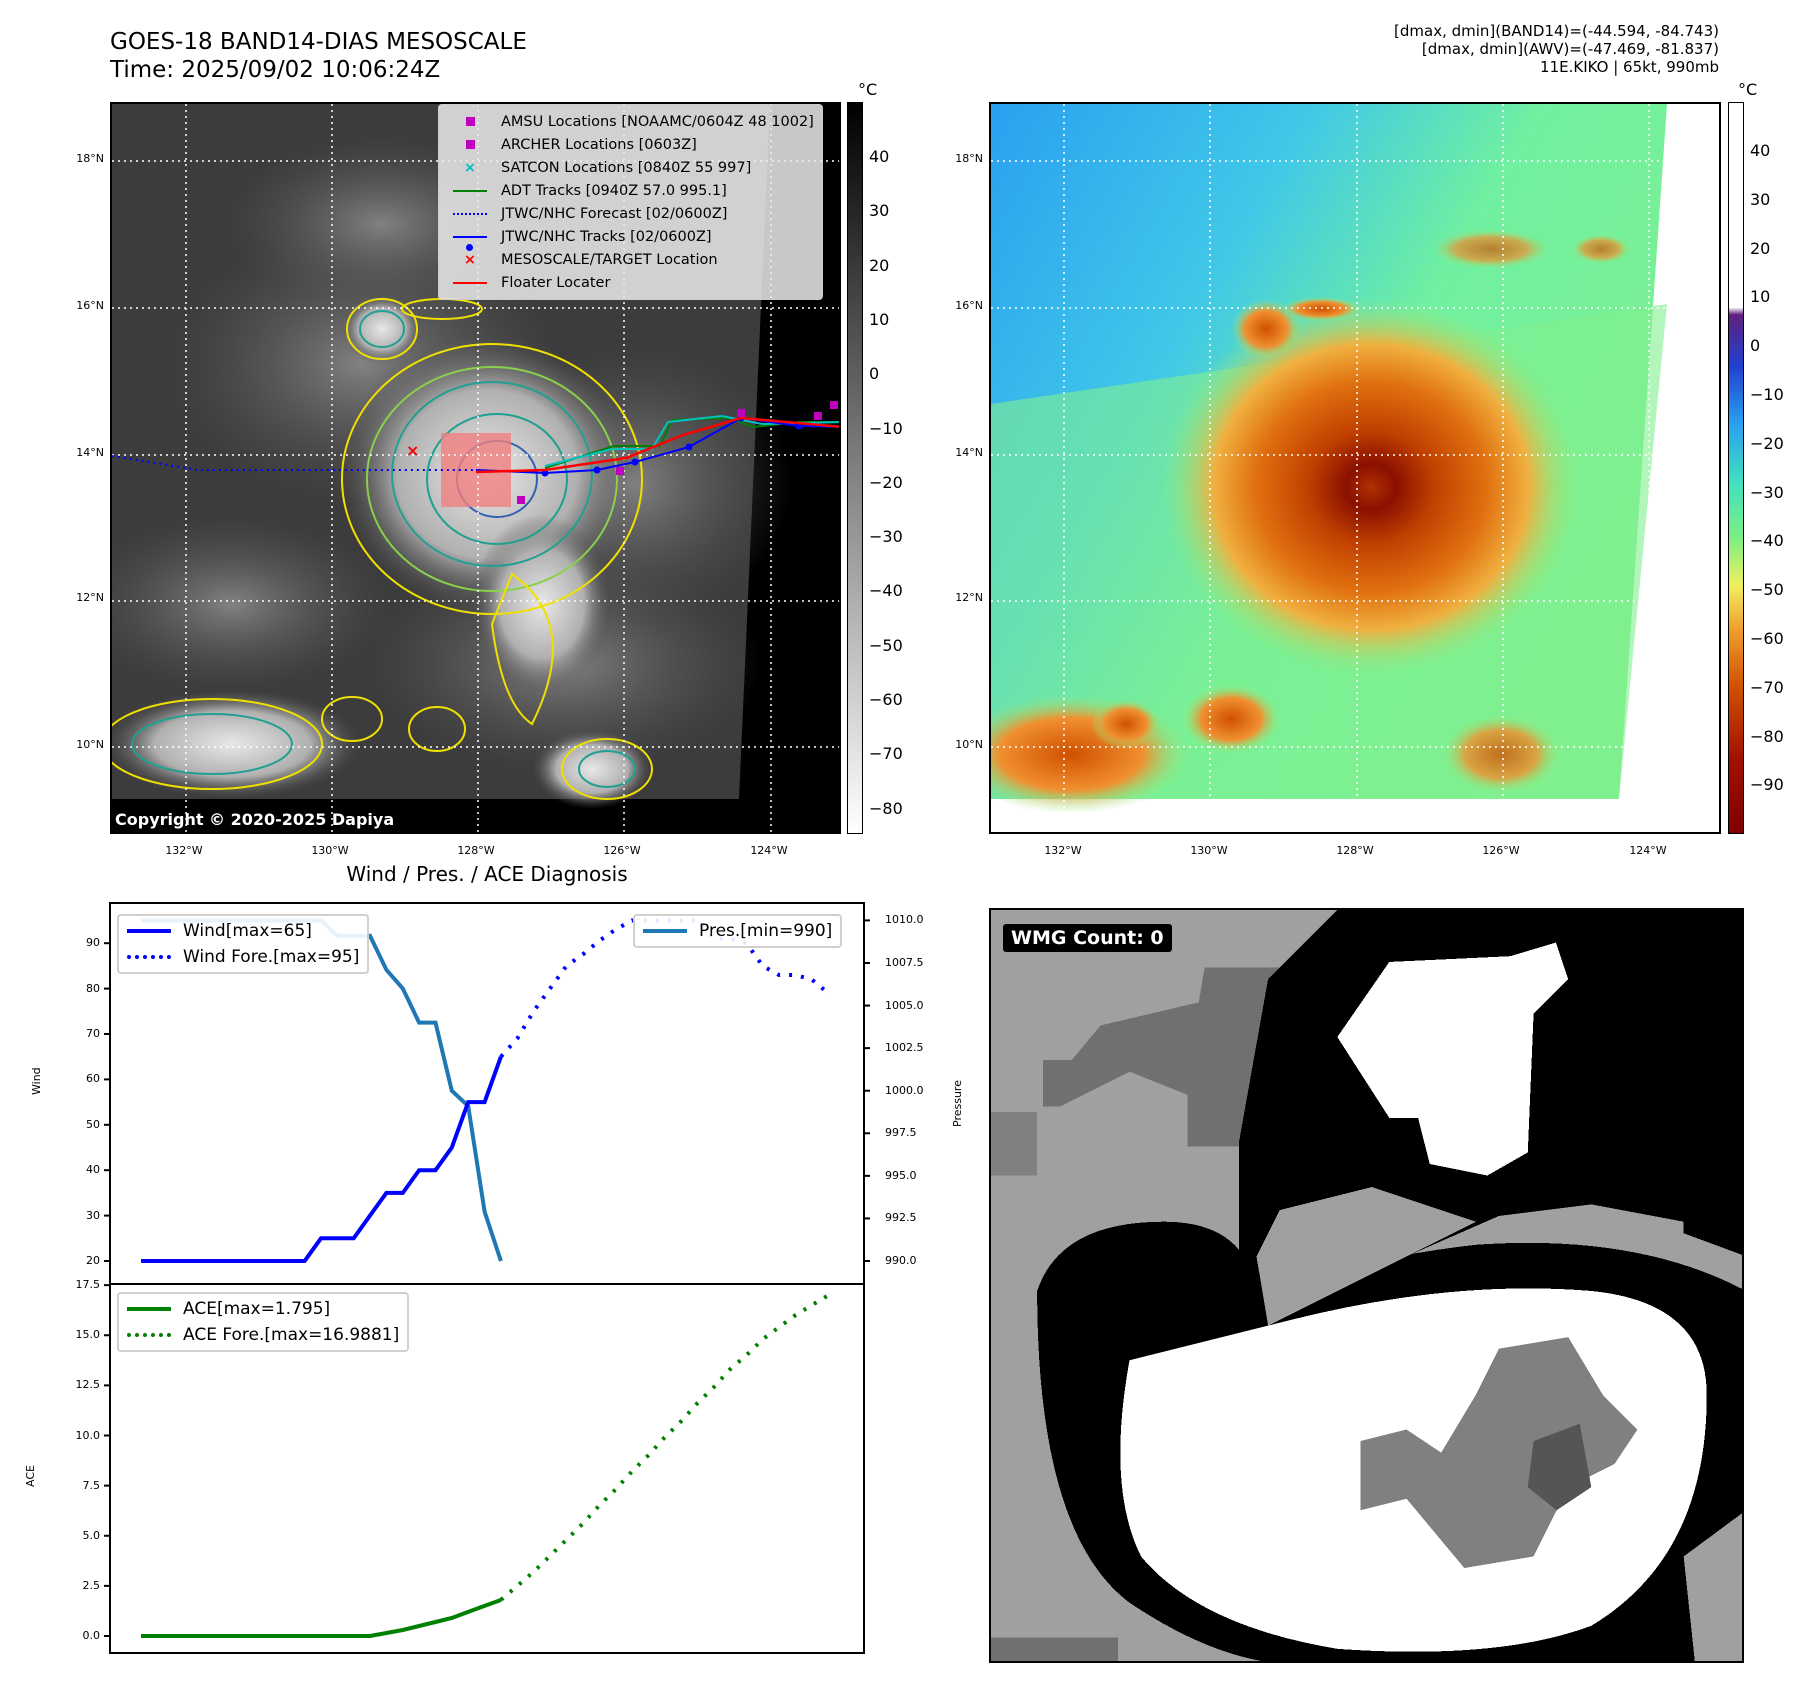 Image resolution: width=1801 pixels, height=1690 pixels. Describe the element at coordinates (1760, 297) in the screenshot. I see `right-colorbar-tick: 10` at that location.